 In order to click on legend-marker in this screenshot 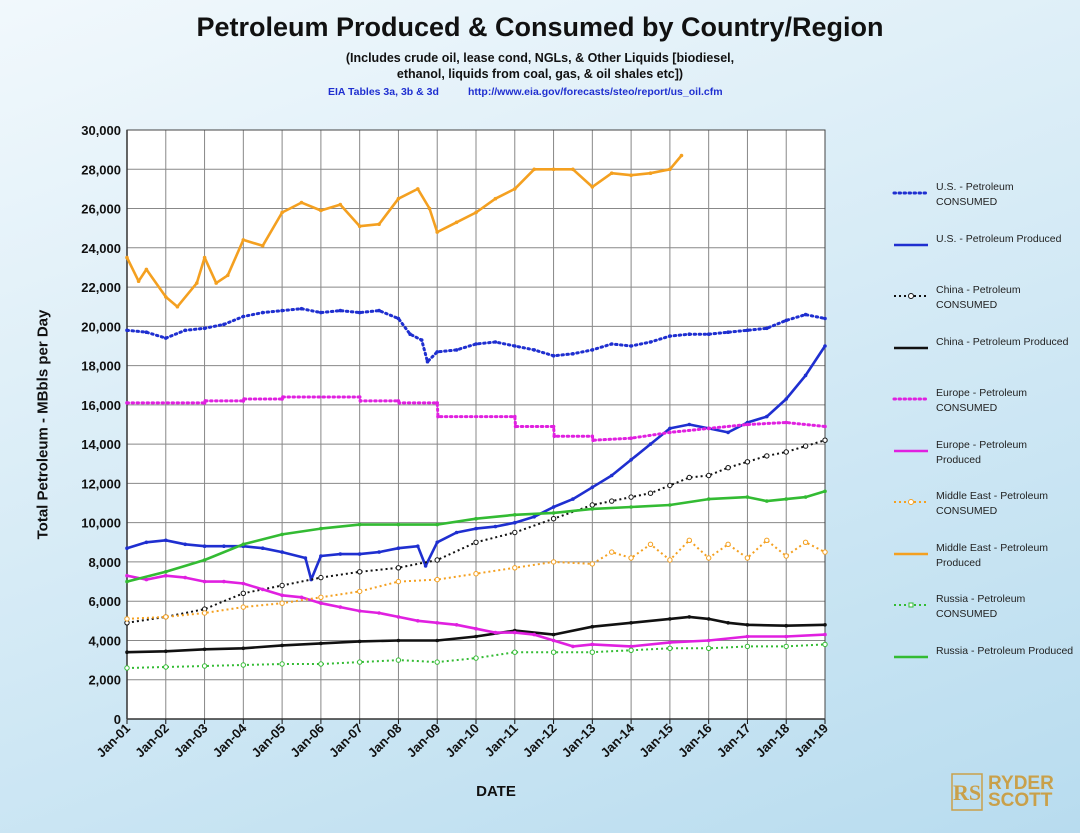, I will do `click(911, 605)`.